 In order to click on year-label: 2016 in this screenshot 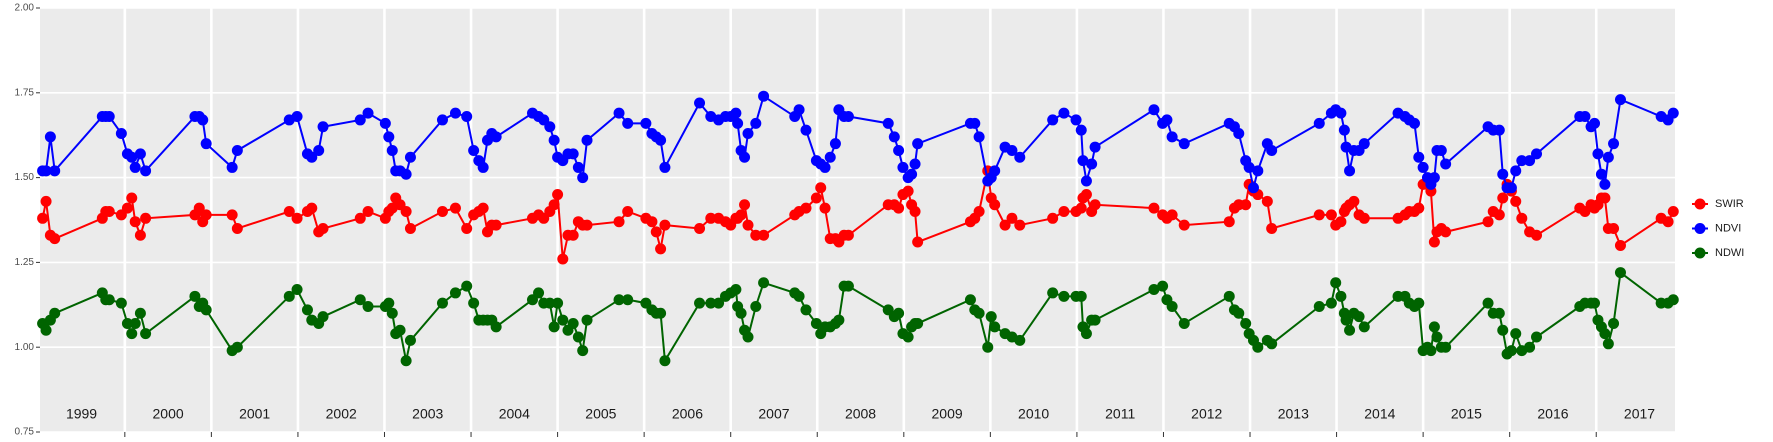, I will do `click(1552, 414)`.